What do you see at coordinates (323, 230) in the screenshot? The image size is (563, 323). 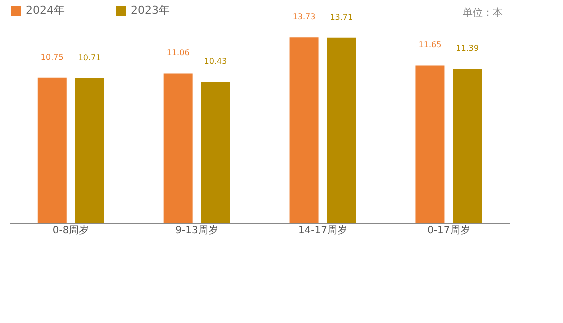 I see `x-tick-label: 14-17周岁` at bounding box center [323, 230].